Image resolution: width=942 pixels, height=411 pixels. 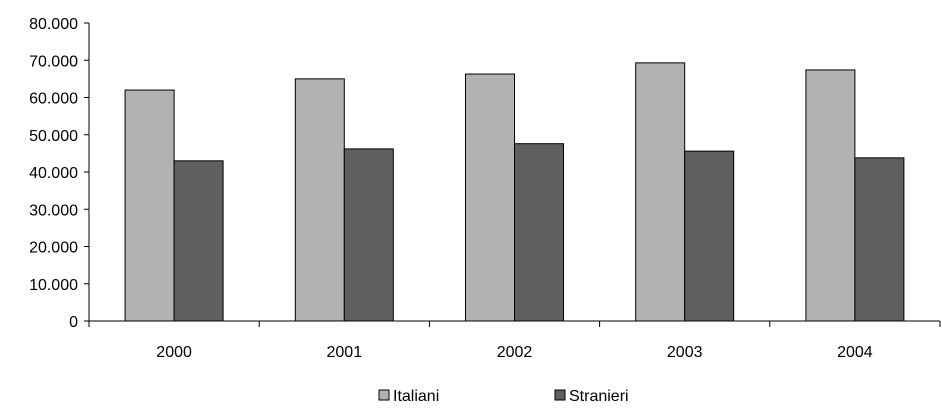 What do you see at coordinates (53, 99) in the screenshot?
I see `y-tick-label: 60.000` at bounding box center [53, 99].